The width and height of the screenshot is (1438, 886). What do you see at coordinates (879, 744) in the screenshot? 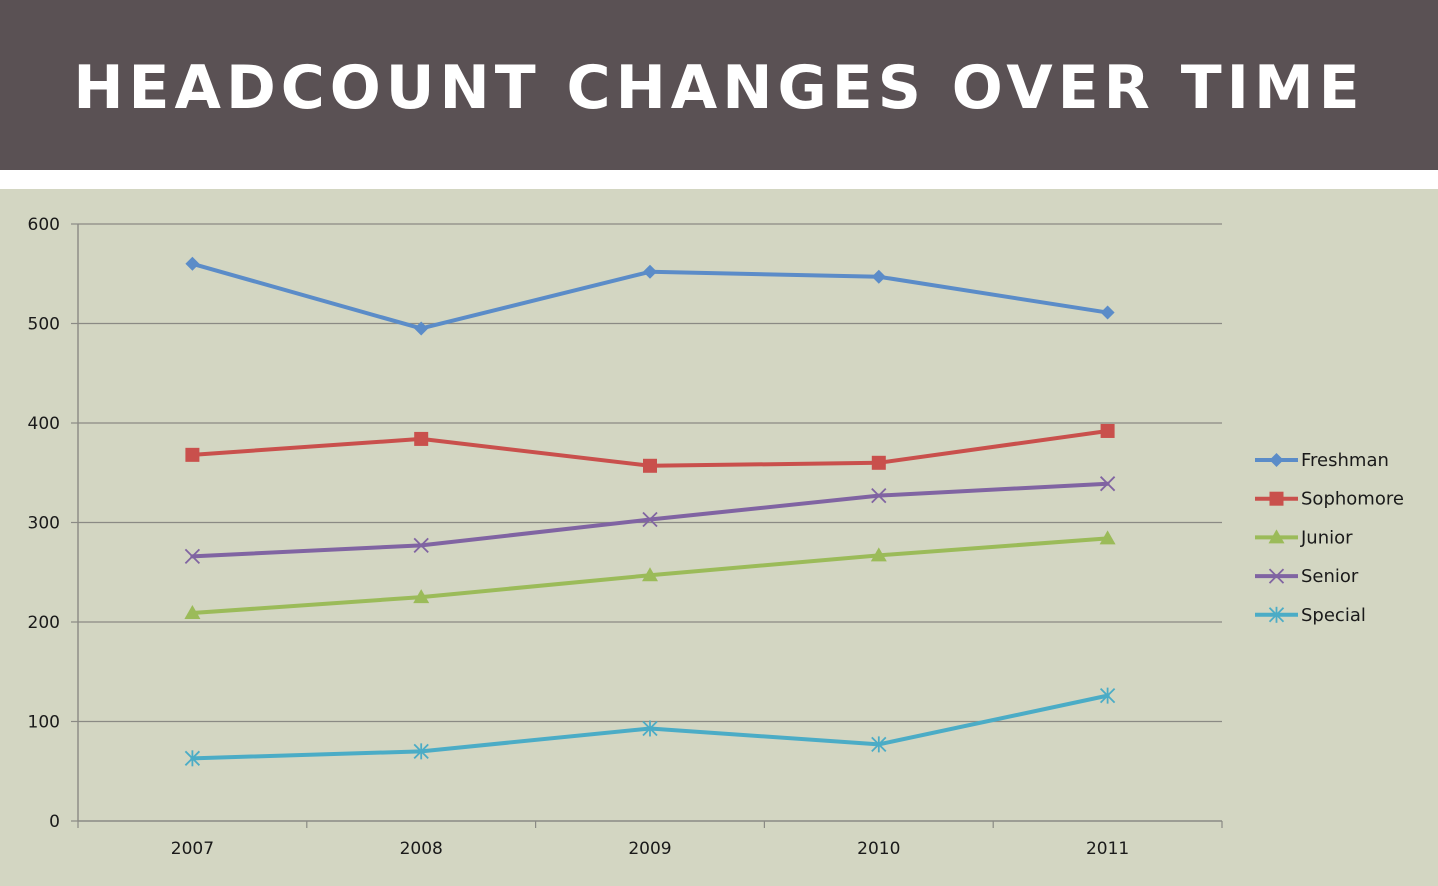
I see `data-point-special-2010` at bounding box center [879, 744].